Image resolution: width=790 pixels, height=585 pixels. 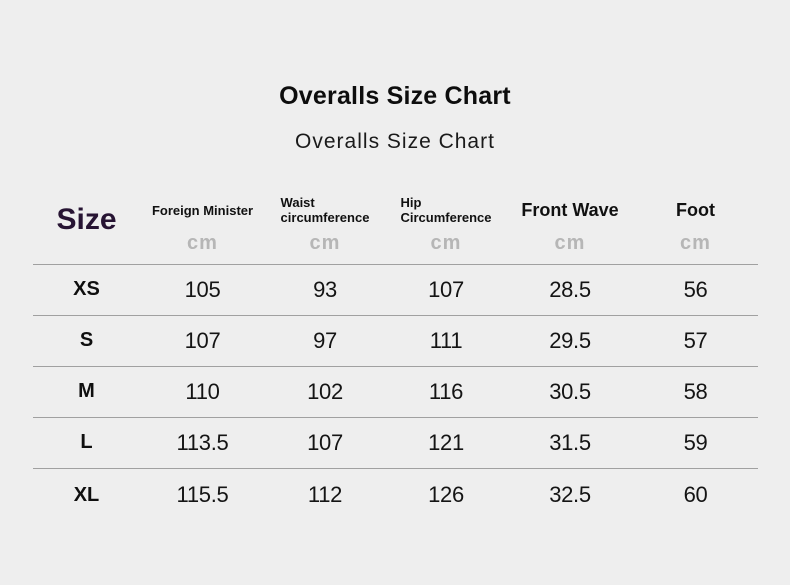 What do you see at coordinates (86, 289) in the screenshot?
I see `row-size-label: XS` at bounding box center [86, 289].